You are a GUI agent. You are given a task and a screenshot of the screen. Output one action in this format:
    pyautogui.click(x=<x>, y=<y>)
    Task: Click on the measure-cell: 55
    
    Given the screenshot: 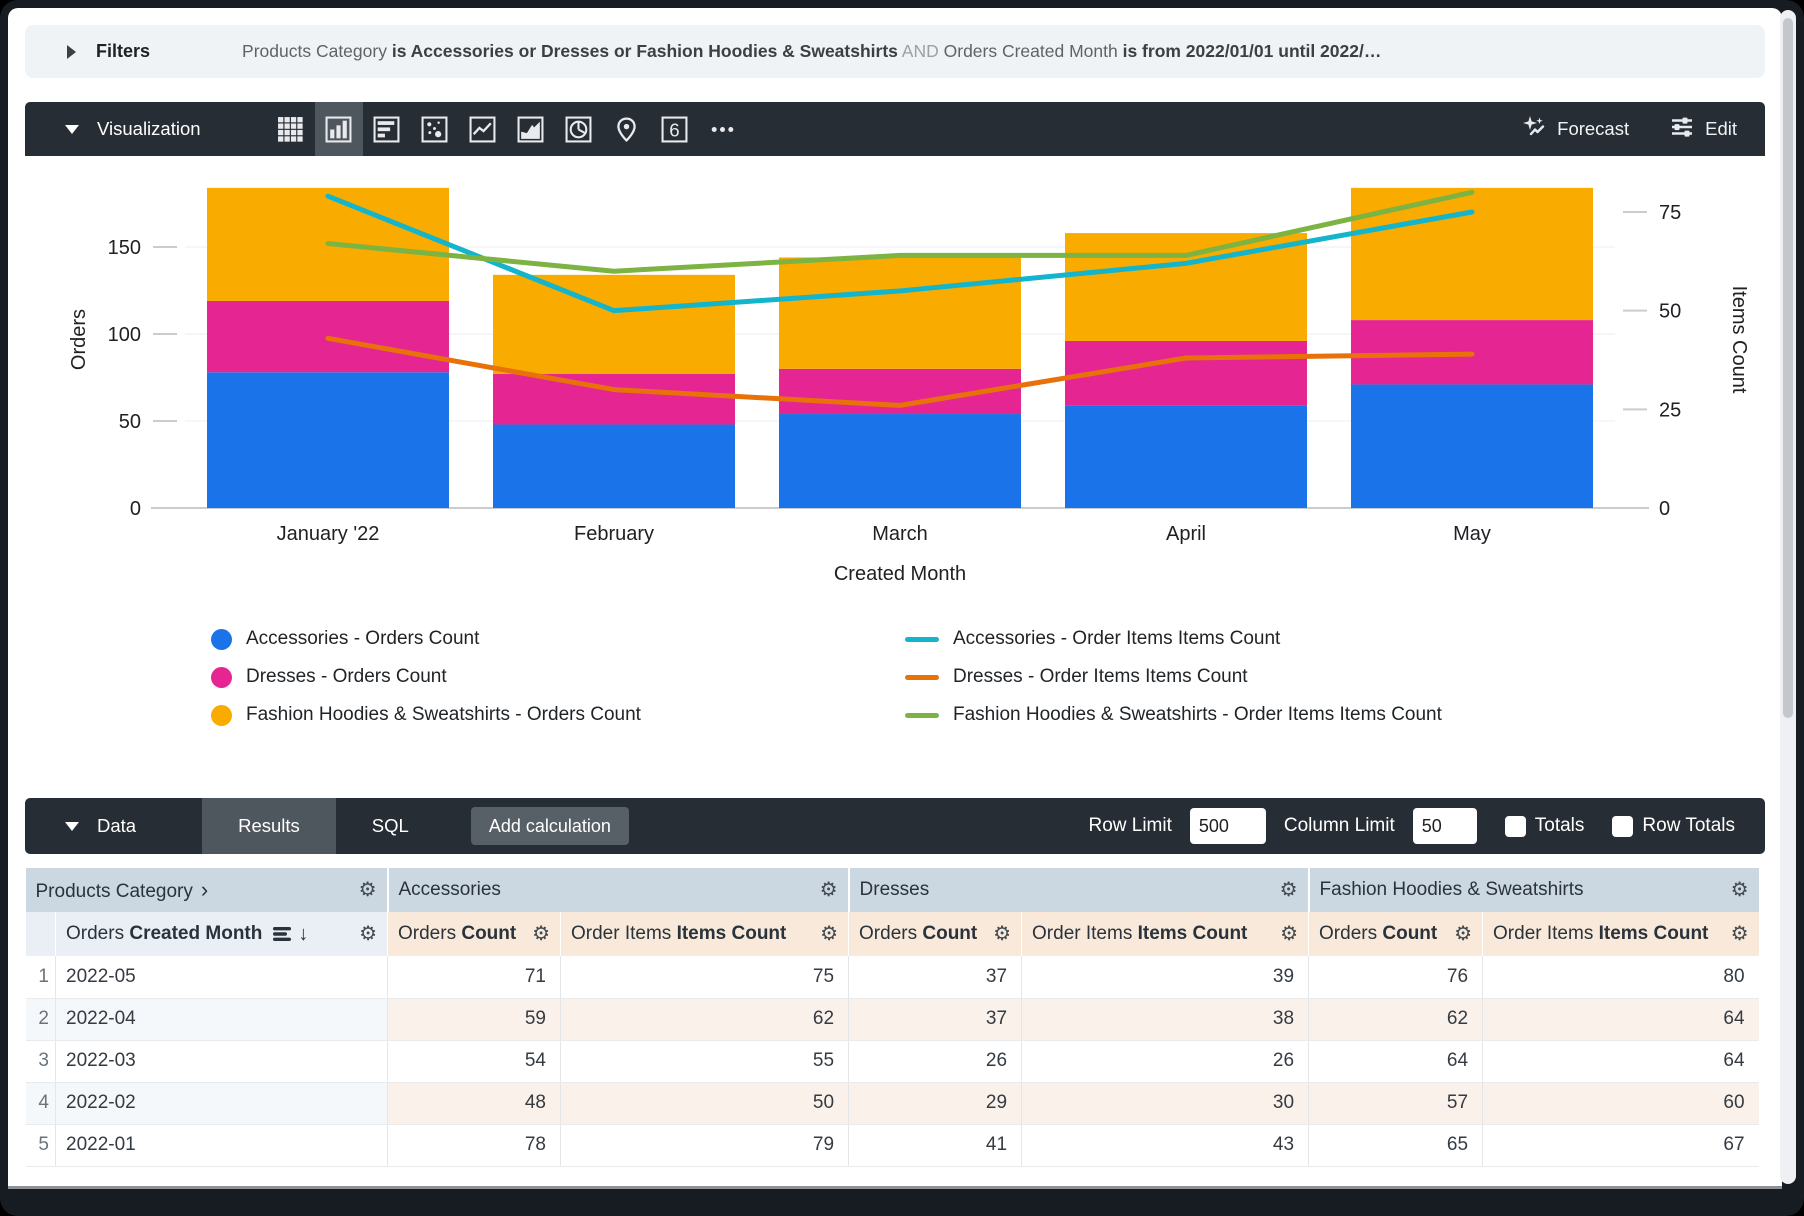 What is the action you would take?
    pyautogui.click(x=704, y=1061)
    